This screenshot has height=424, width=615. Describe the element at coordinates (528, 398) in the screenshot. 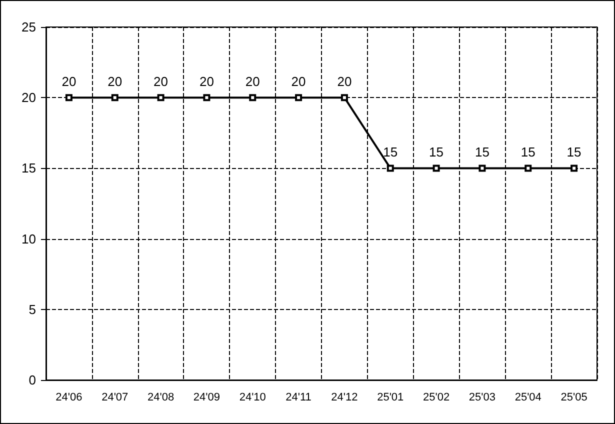

I see `x-tick-label: 25'04` at that location.